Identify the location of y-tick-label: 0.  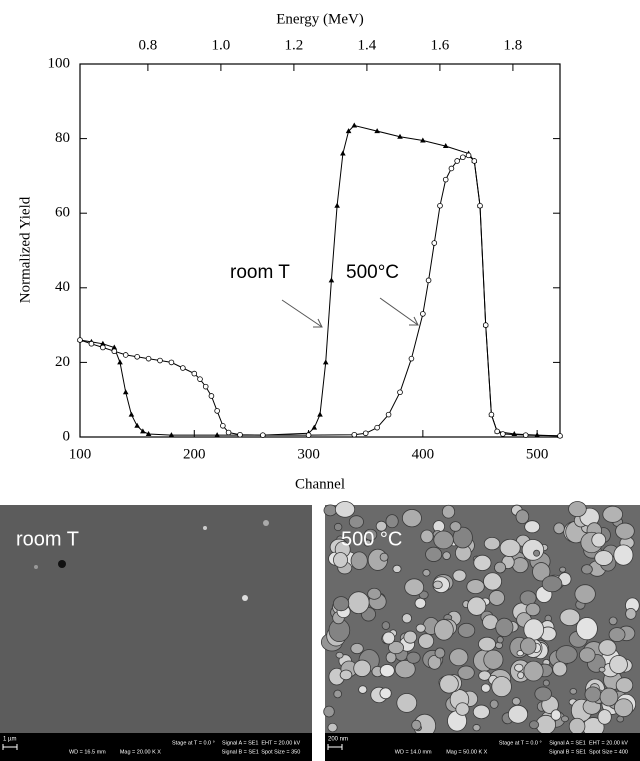
(67, 436).